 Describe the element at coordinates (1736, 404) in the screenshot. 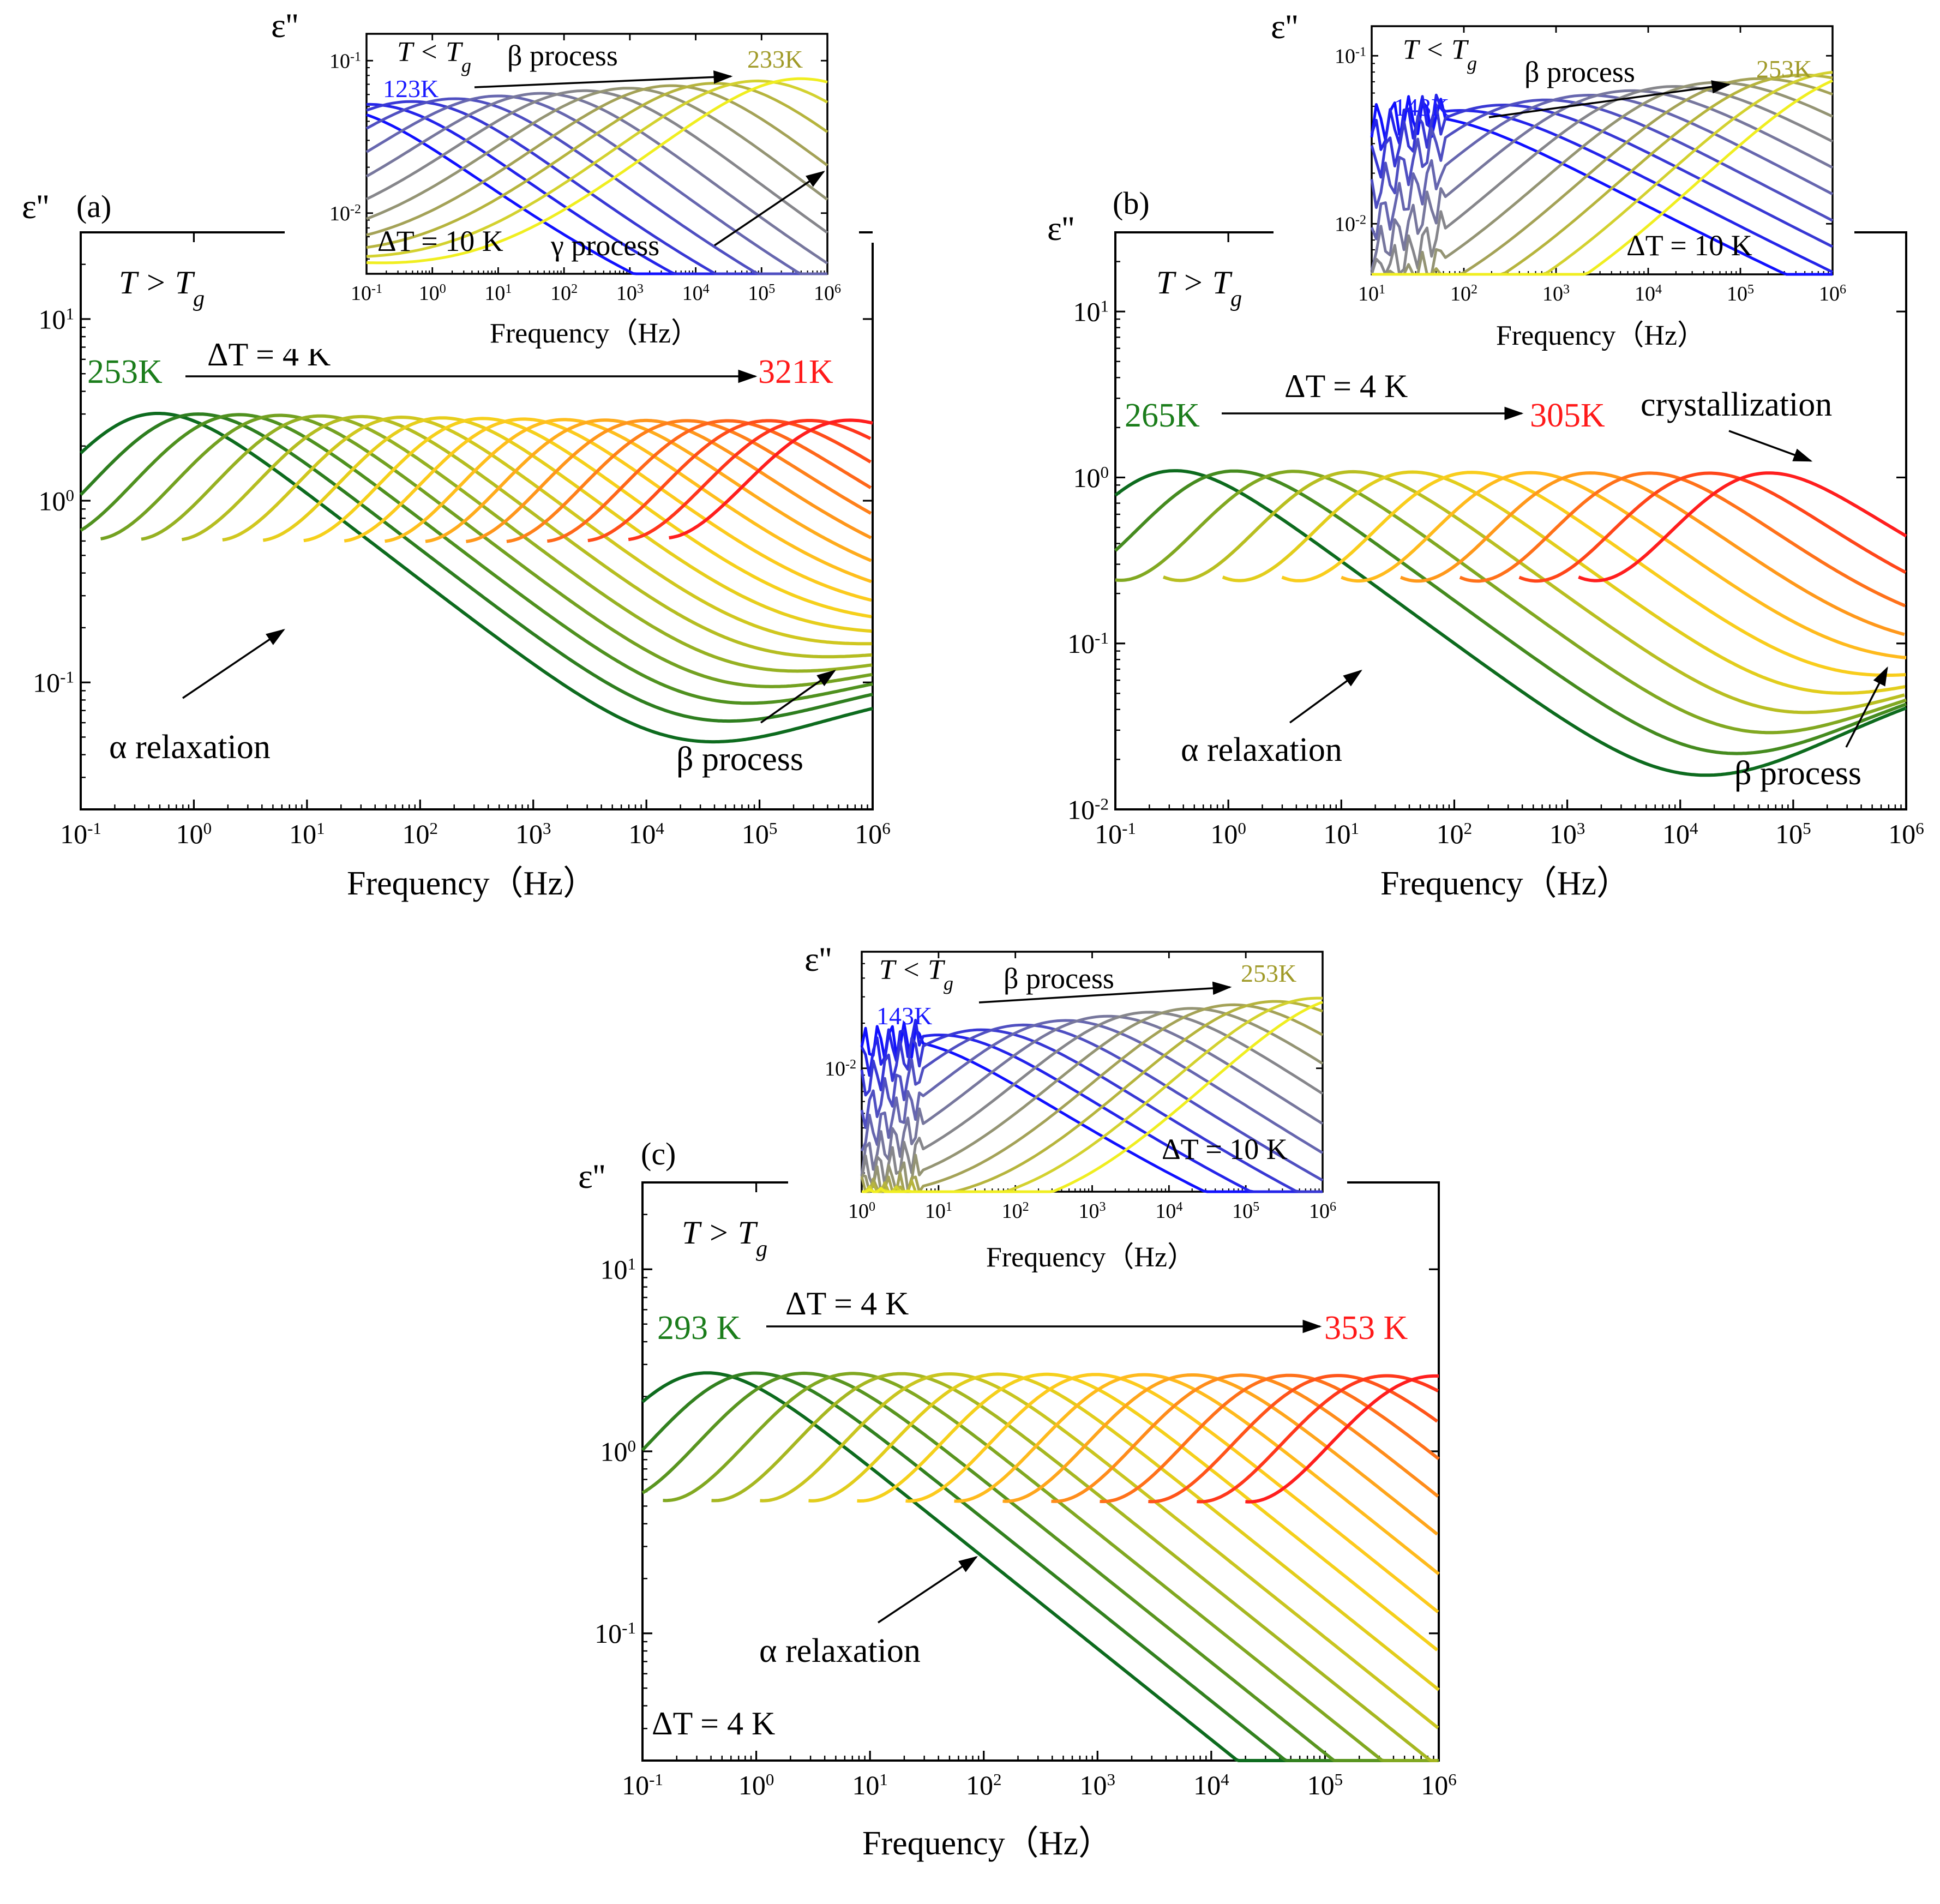

I see `crystallization-annotation: crystallization` at that location.